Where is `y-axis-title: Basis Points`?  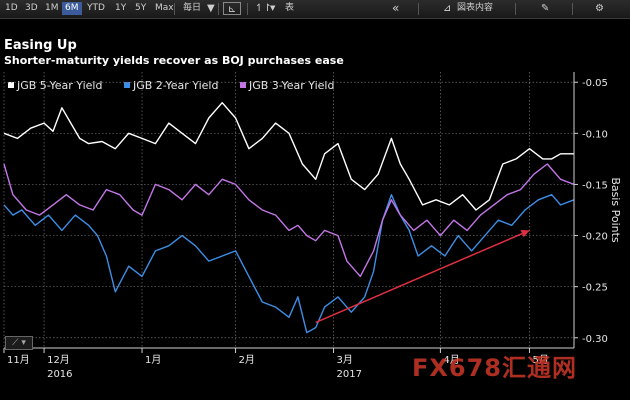 y-axis-title: Basis Points is located at coordinates (615, 210).